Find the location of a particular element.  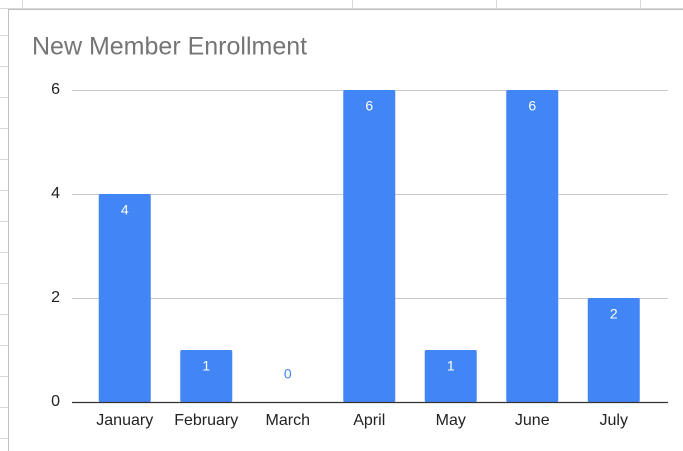

chart-title: New Member Enrollment is located at coordinates (169, 47).